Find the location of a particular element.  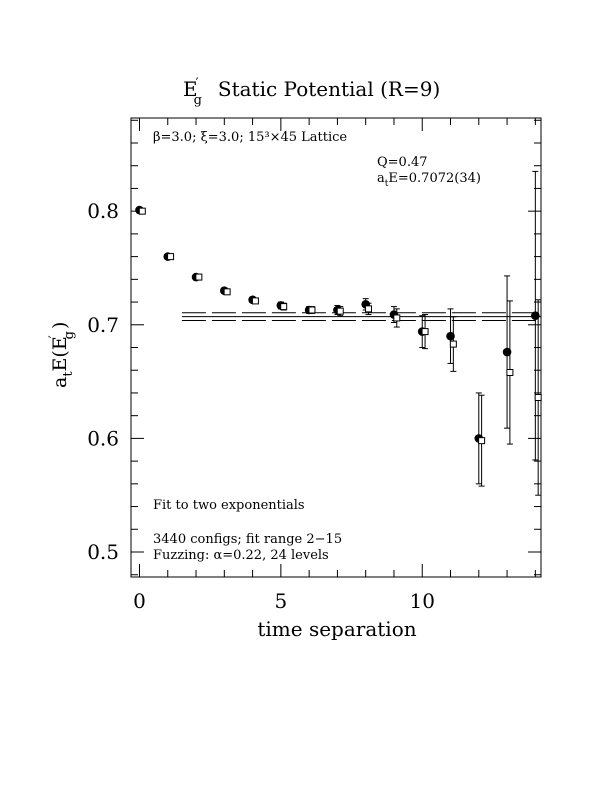

y-axis-label: atE(E′g) is located at coordinates (62, 355).